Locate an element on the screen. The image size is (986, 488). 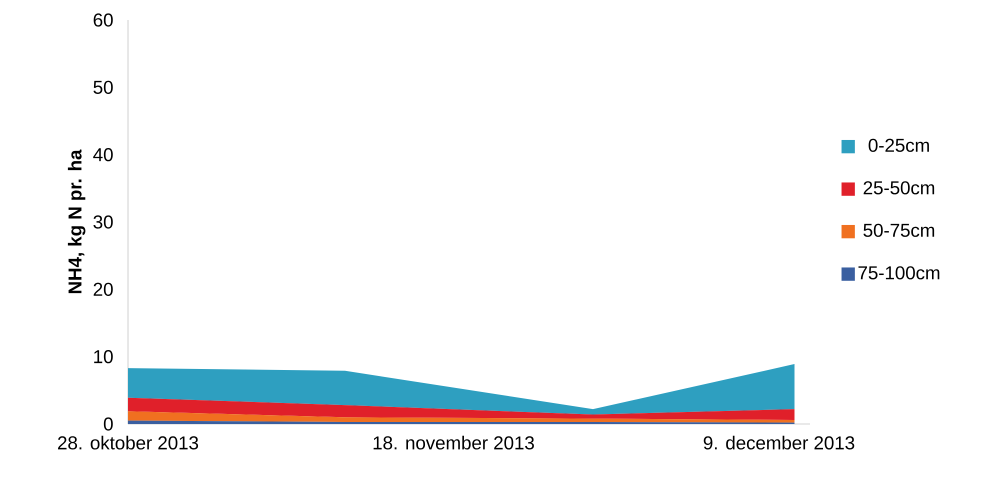
x-tick-label: 18. november 2013 is located at coordinates (454, 443).